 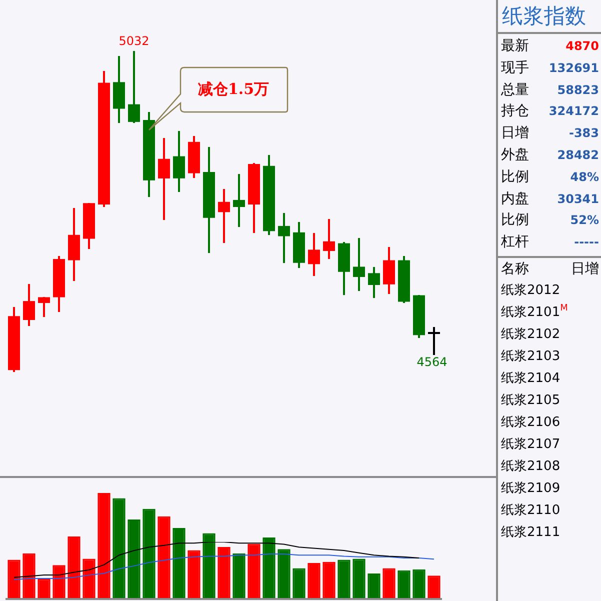 I want to click on text: 30341, so click(x=578, y=199).